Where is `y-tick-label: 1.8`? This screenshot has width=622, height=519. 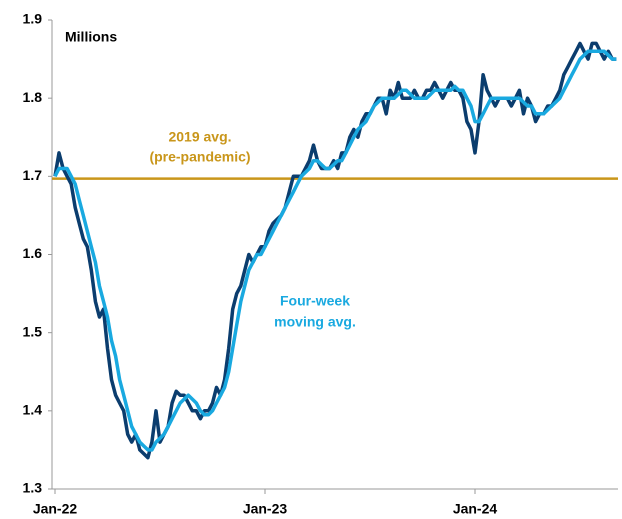
y-tick-label: 1.8 is located at coordinates (33, 97).